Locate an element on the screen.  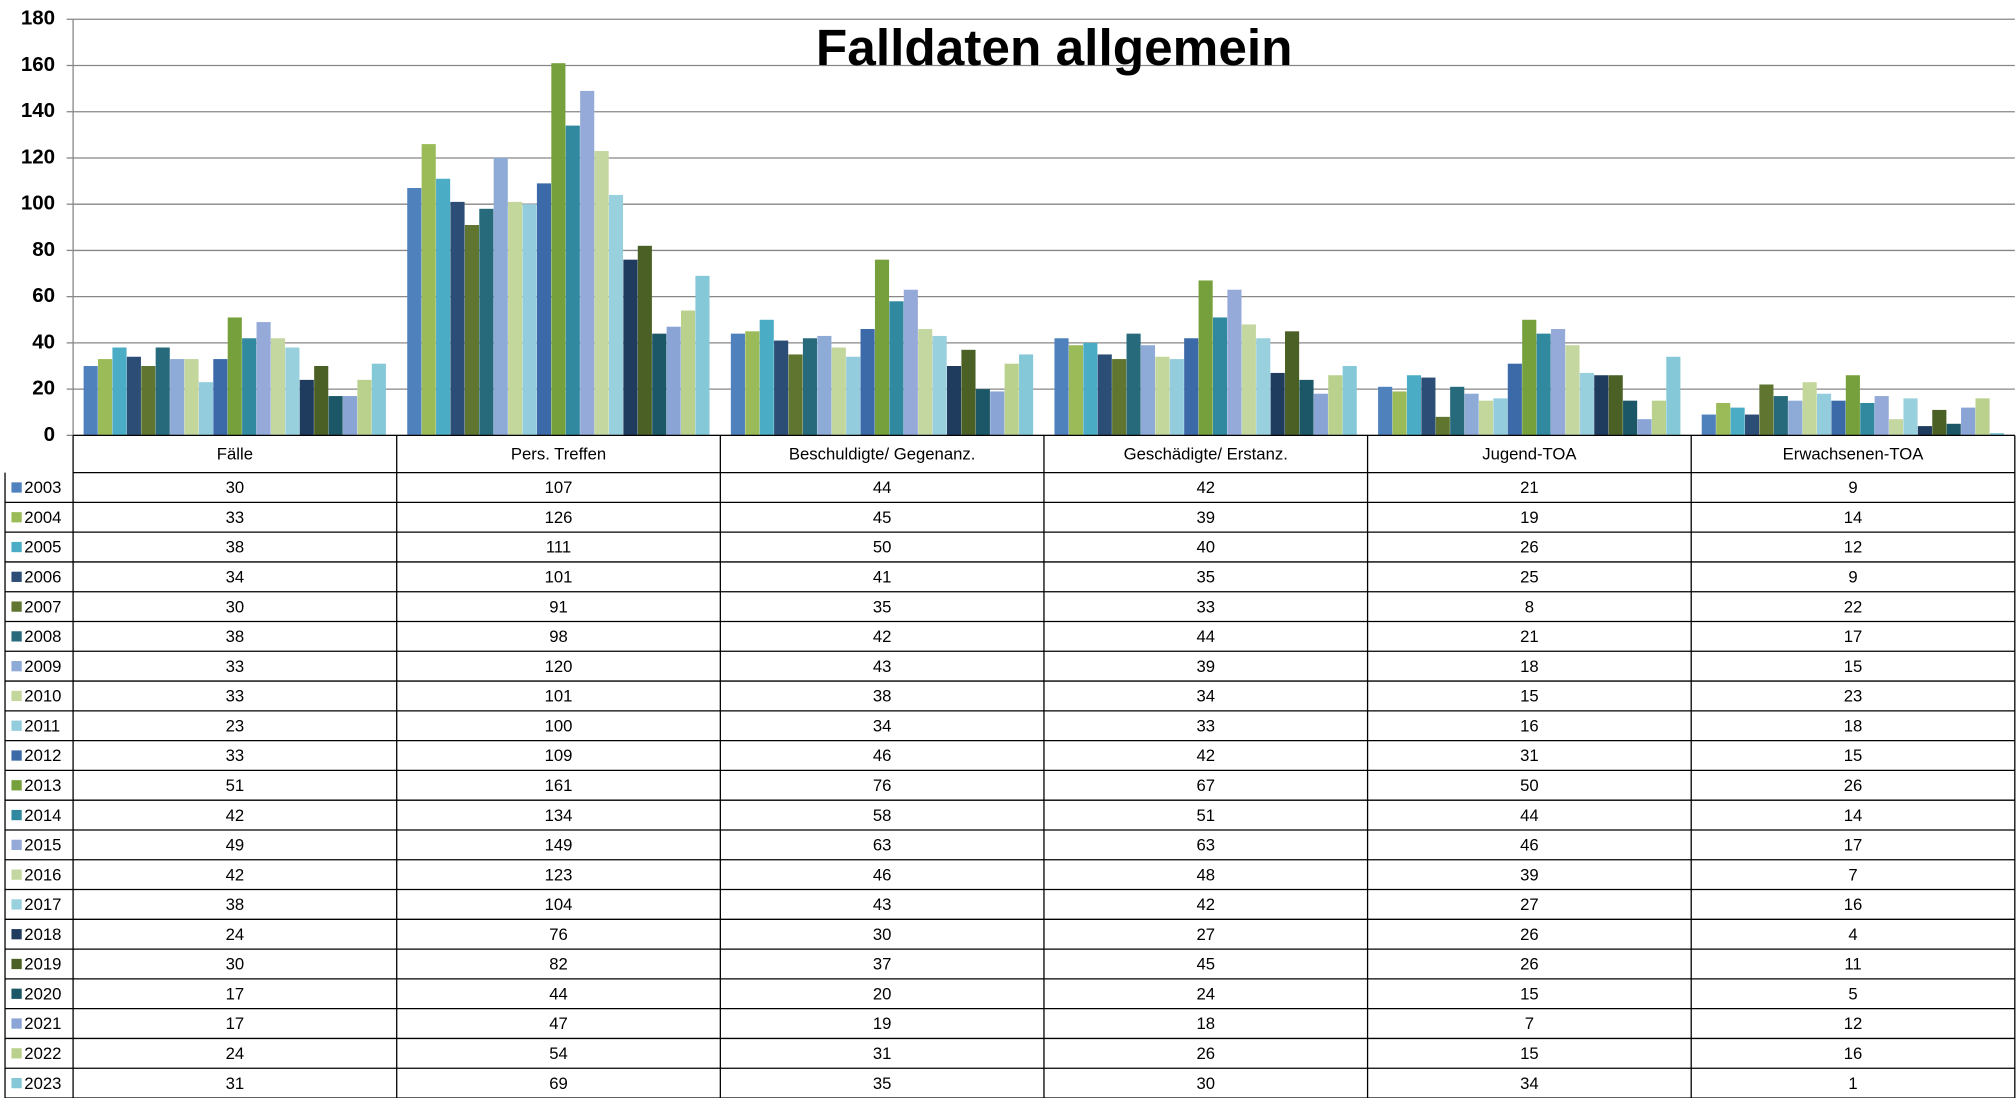
table-cell: 67 is located at coordinates (1205, 785).